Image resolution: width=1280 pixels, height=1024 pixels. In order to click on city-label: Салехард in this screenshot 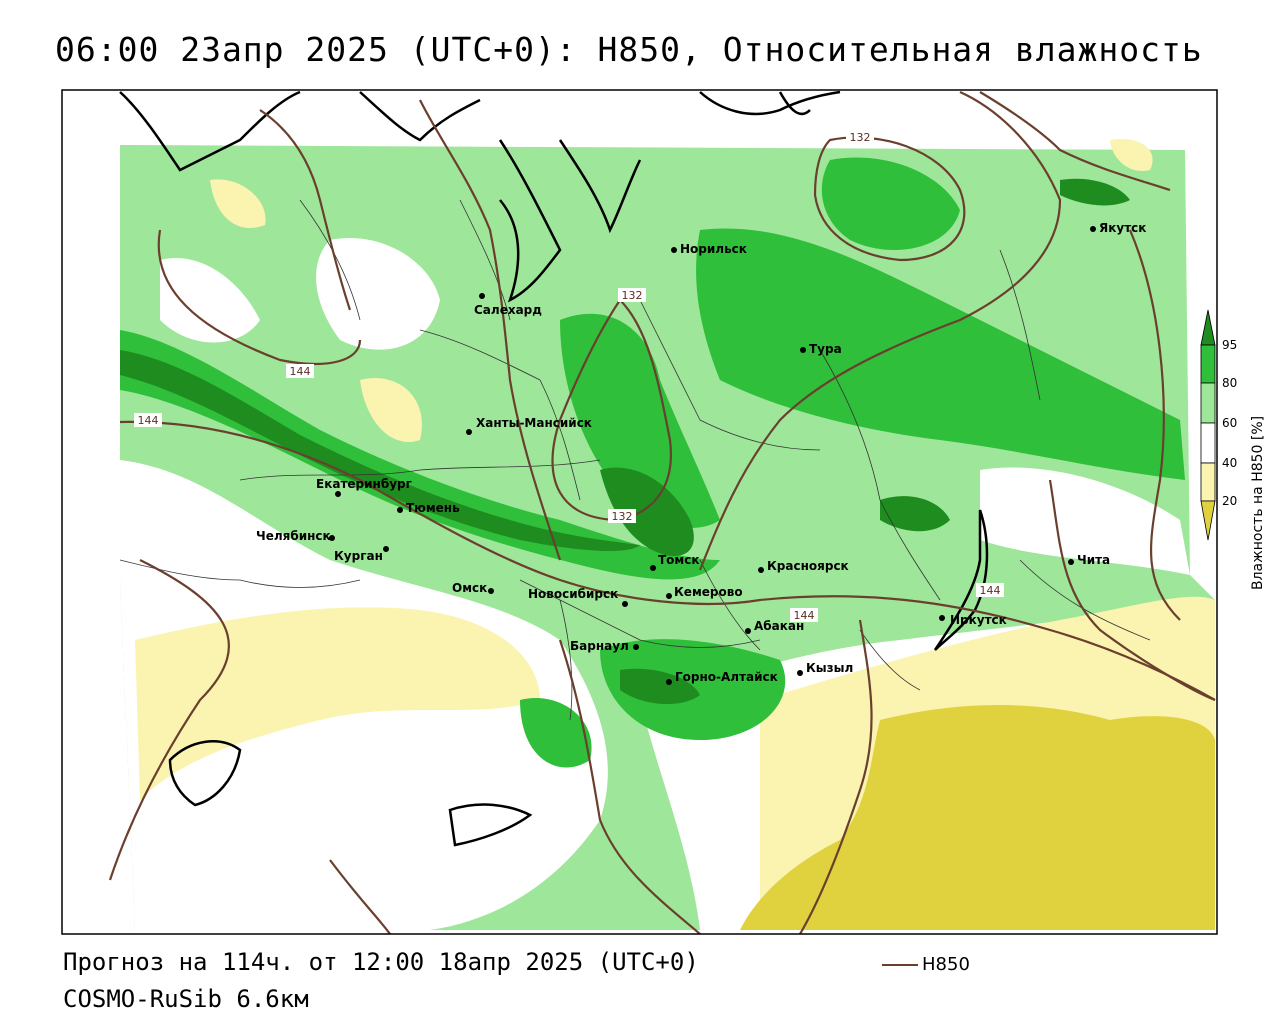, I will do `click(508, 310)`.